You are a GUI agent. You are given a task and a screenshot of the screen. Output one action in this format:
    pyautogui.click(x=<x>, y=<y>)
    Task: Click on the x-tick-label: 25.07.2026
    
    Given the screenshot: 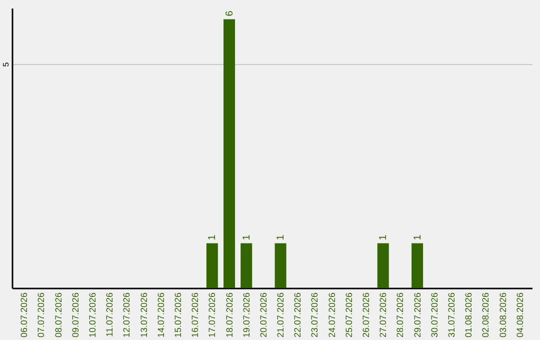 What is the action you would take?
    pyautogui.click(x=349, y=315)
    